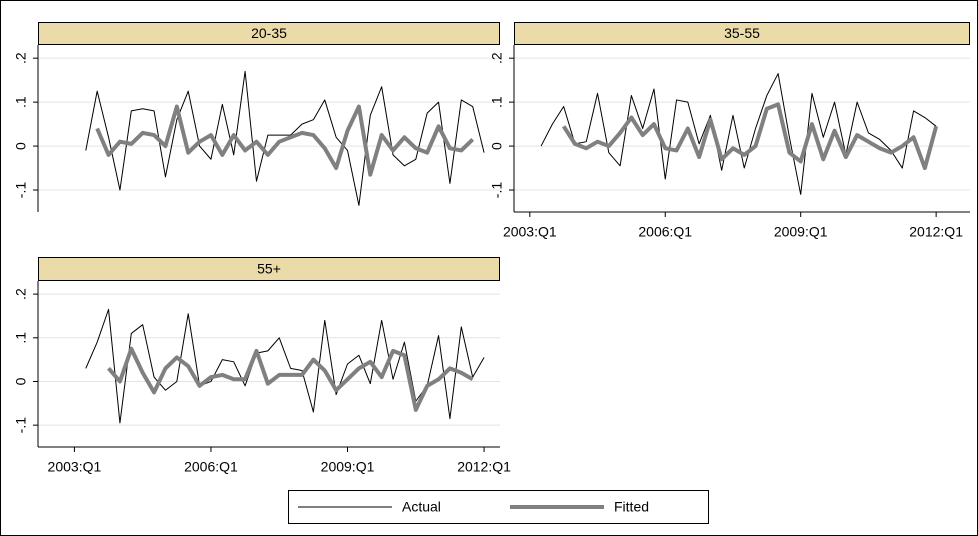  Describe the element at coordinates (421, 507) in the screenshot. I see `legend-label: Actual` at that location.